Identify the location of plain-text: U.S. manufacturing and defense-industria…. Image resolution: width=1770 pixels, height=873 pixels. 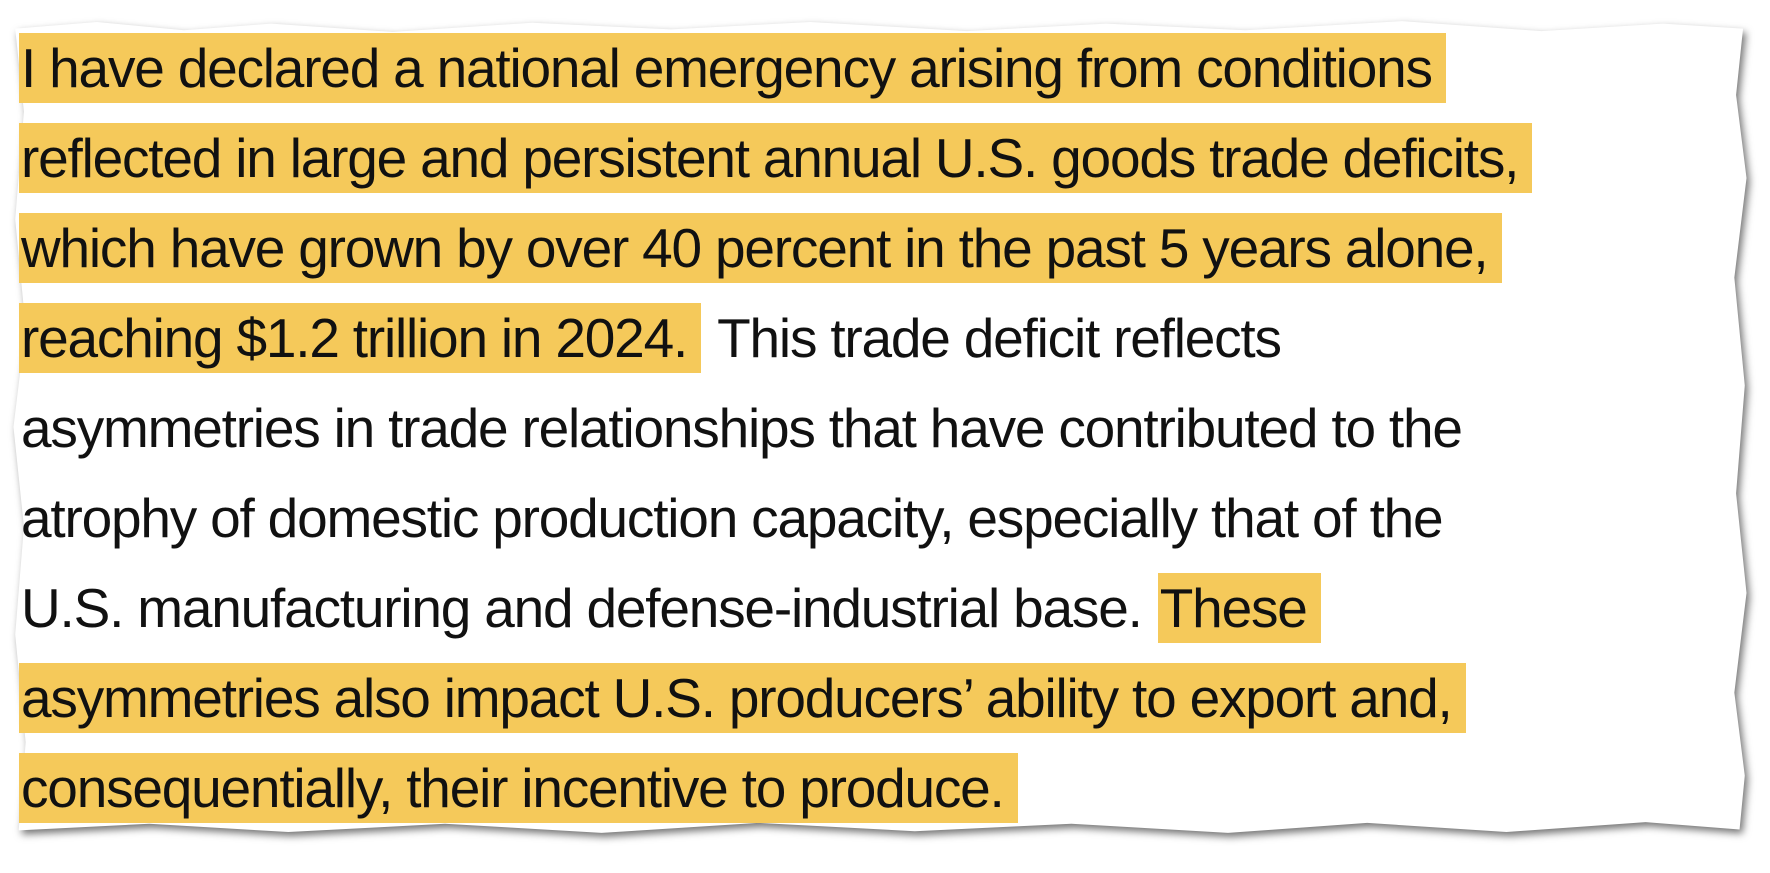
(582, 608).